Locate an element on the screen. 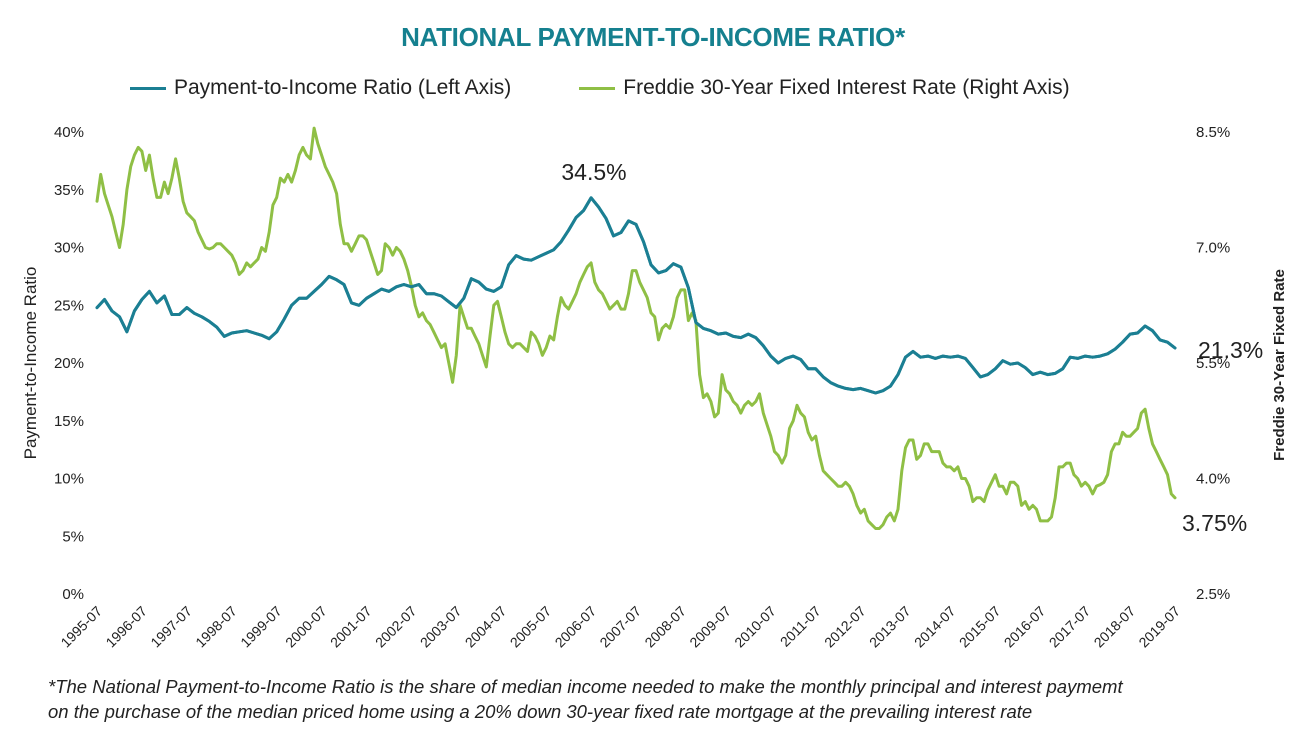  x-tick-label: 2014-07 is located at coordinates (935, 627).